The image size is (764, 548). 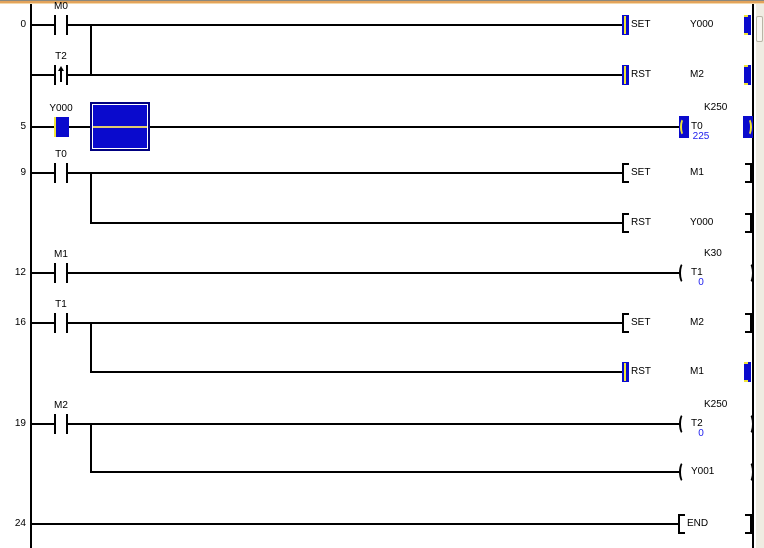 I want to click on window-top-edge, so click(x=382, y=2).